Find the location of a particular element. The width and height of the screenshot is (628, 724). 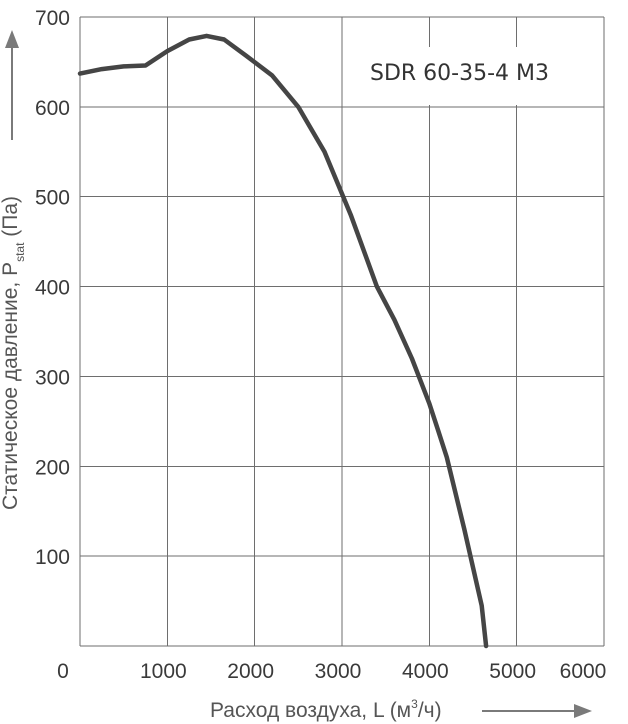

svg-text: Расход воздуха, L (м3/ч) is located at coordinates (326, 709).